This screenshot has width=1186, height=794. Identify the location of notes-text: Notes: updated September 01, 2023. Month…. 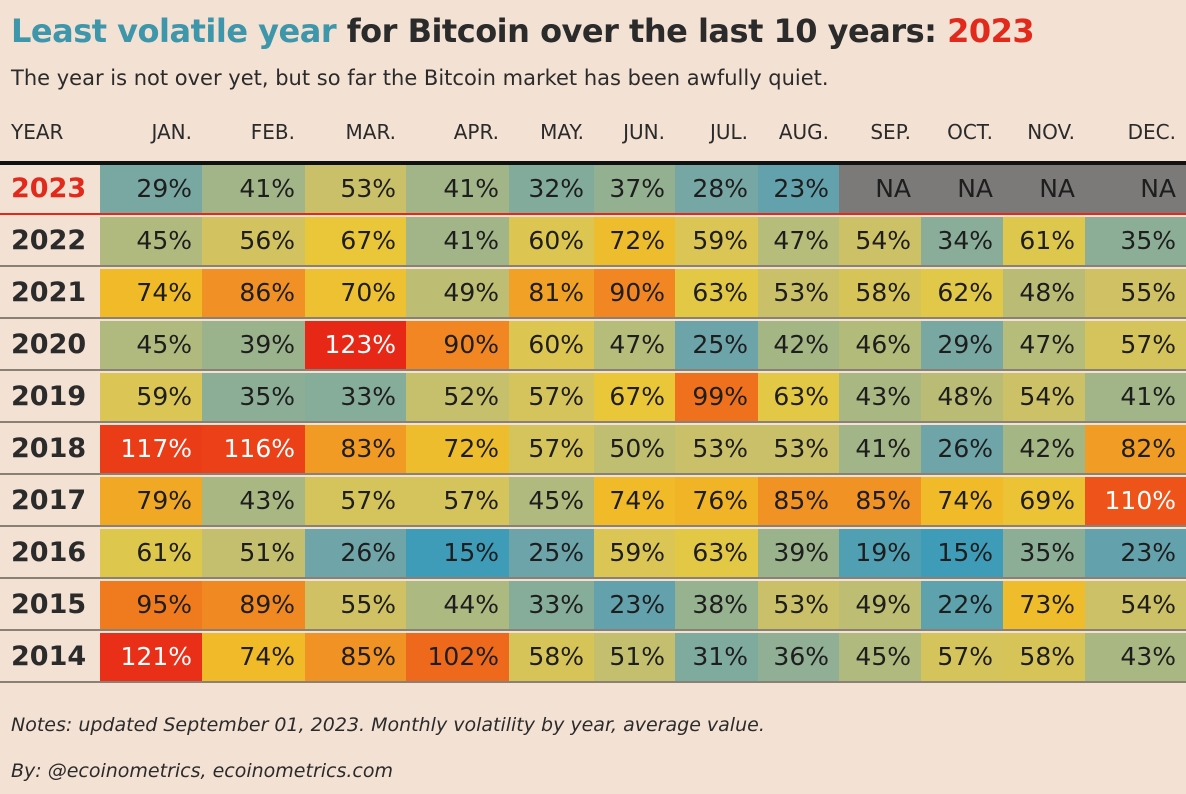
(388, 725).